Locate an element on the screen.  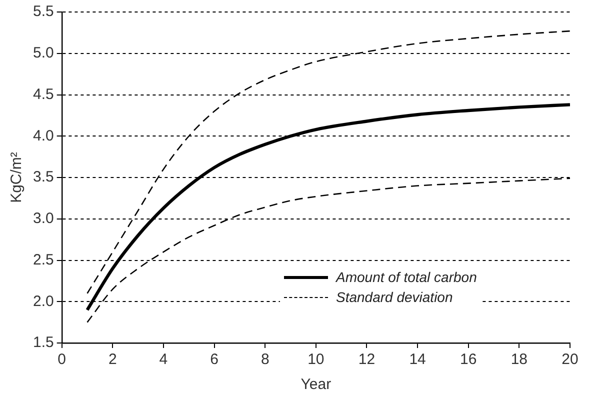
y-tick-label: 2.0 is located at coordinates (43, 301).